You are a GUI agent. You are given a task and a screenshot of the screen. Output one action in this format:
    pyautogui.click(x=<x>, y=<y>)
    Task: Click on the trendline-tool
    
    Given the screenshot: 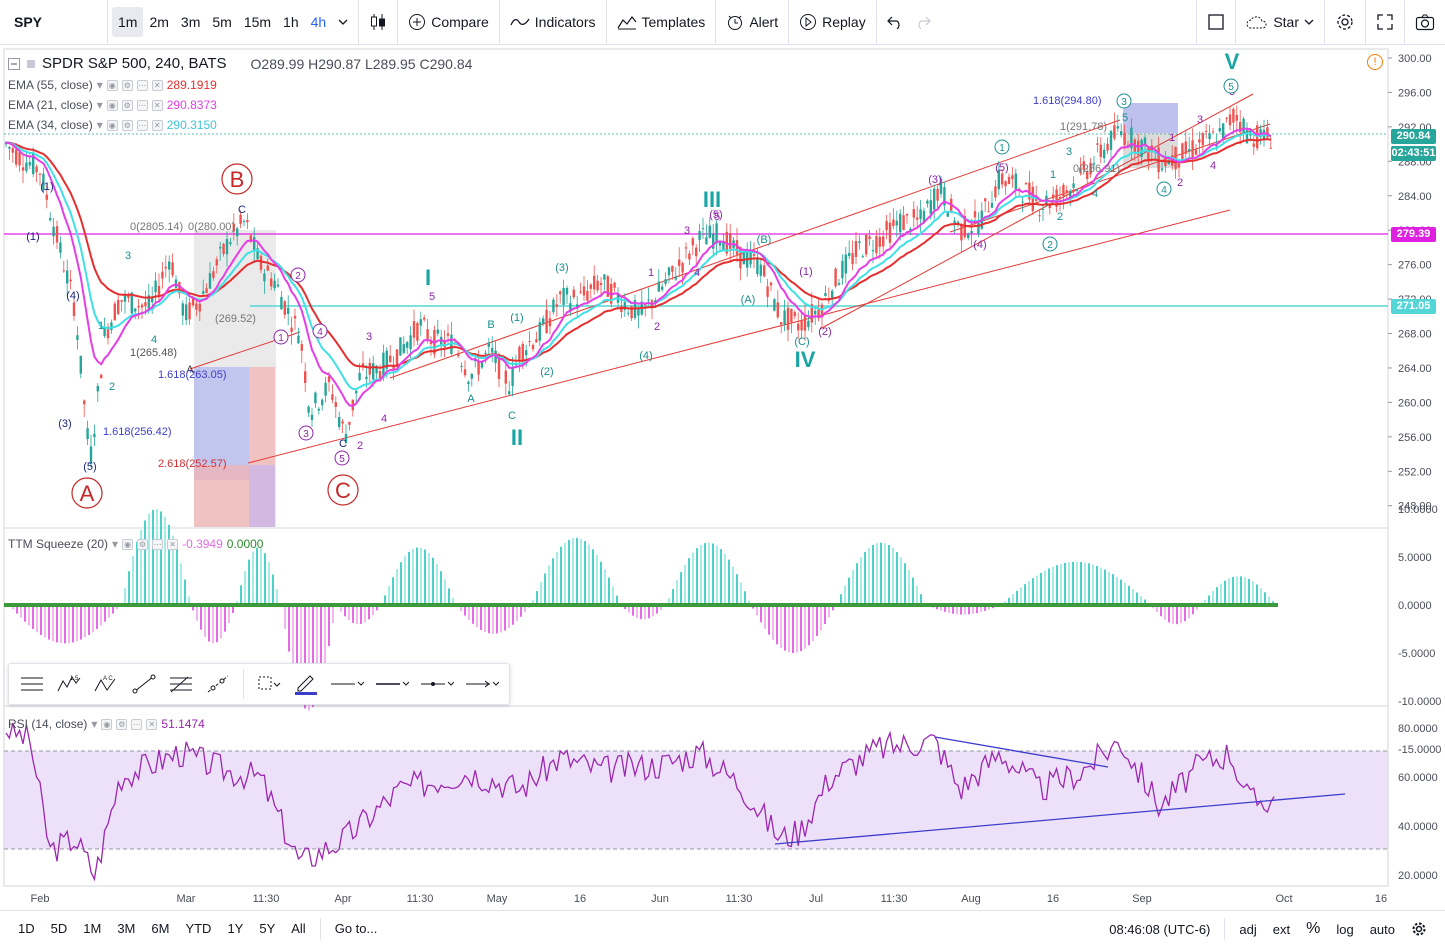 What is the action you would take?
    pyautogui.click(x=143, y=684)
    